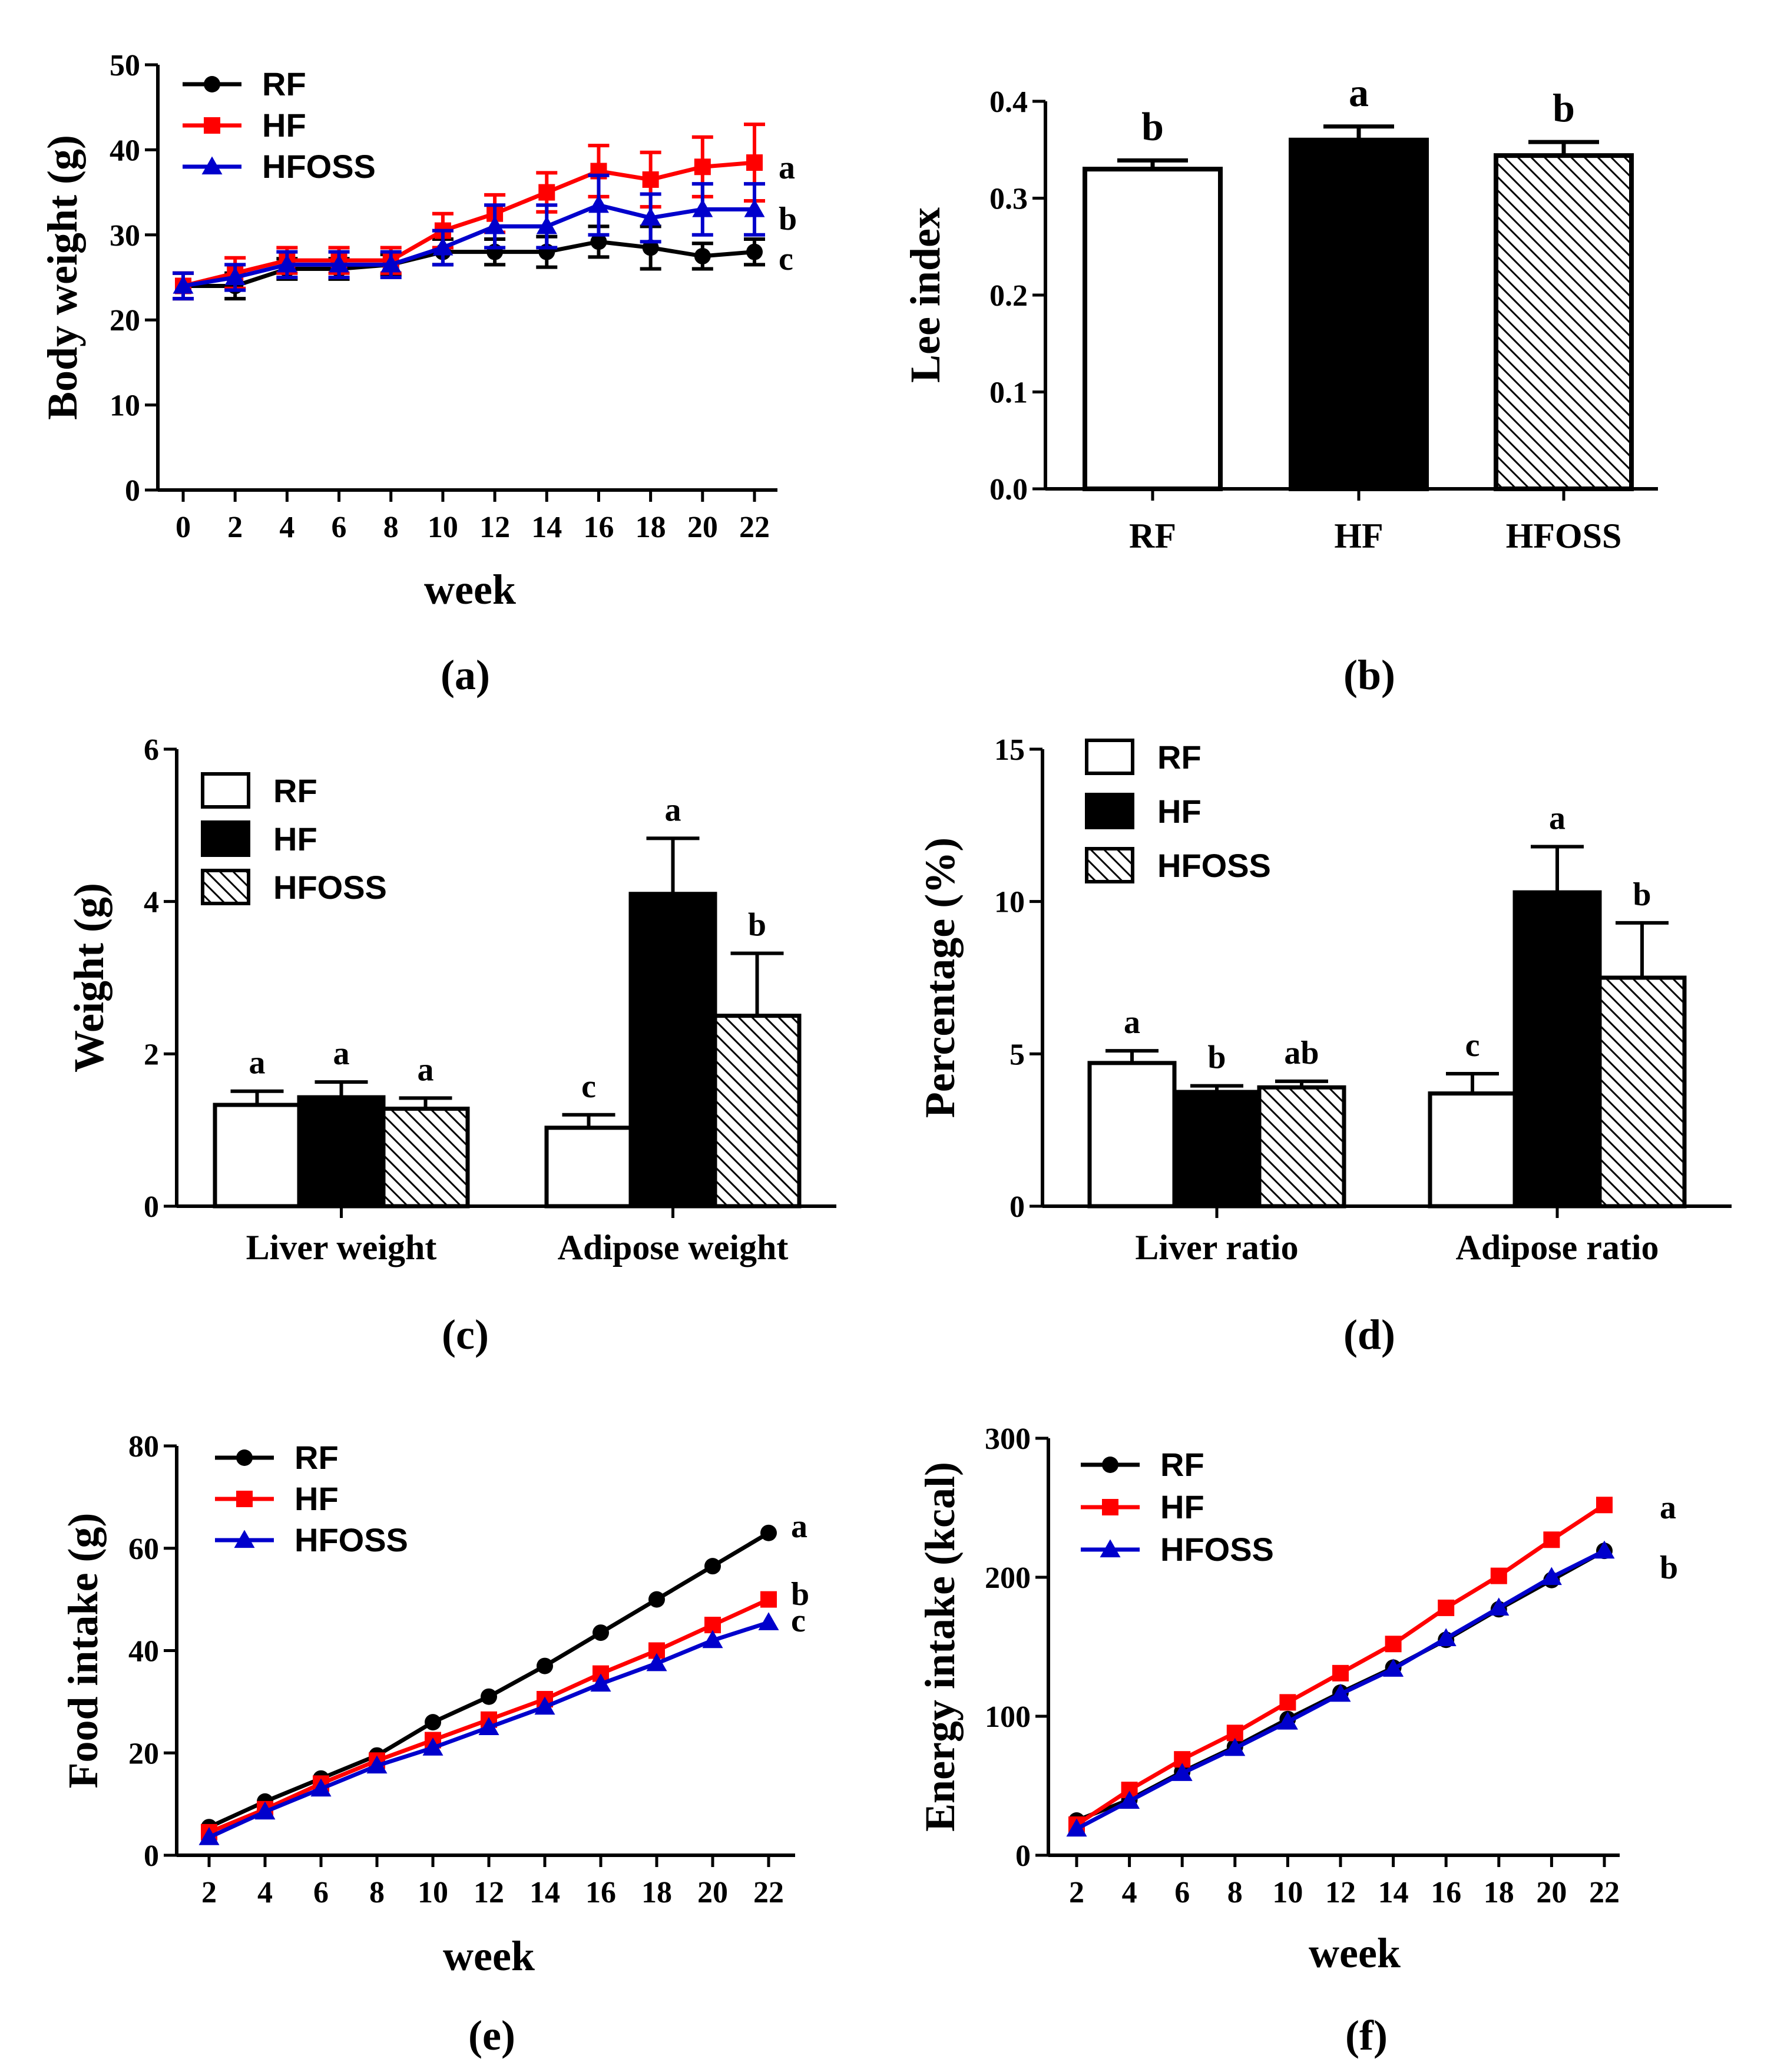  Describe the element at coordinates (546, 527) in the screenshot. I see `x-tick-label: 14` at that location.